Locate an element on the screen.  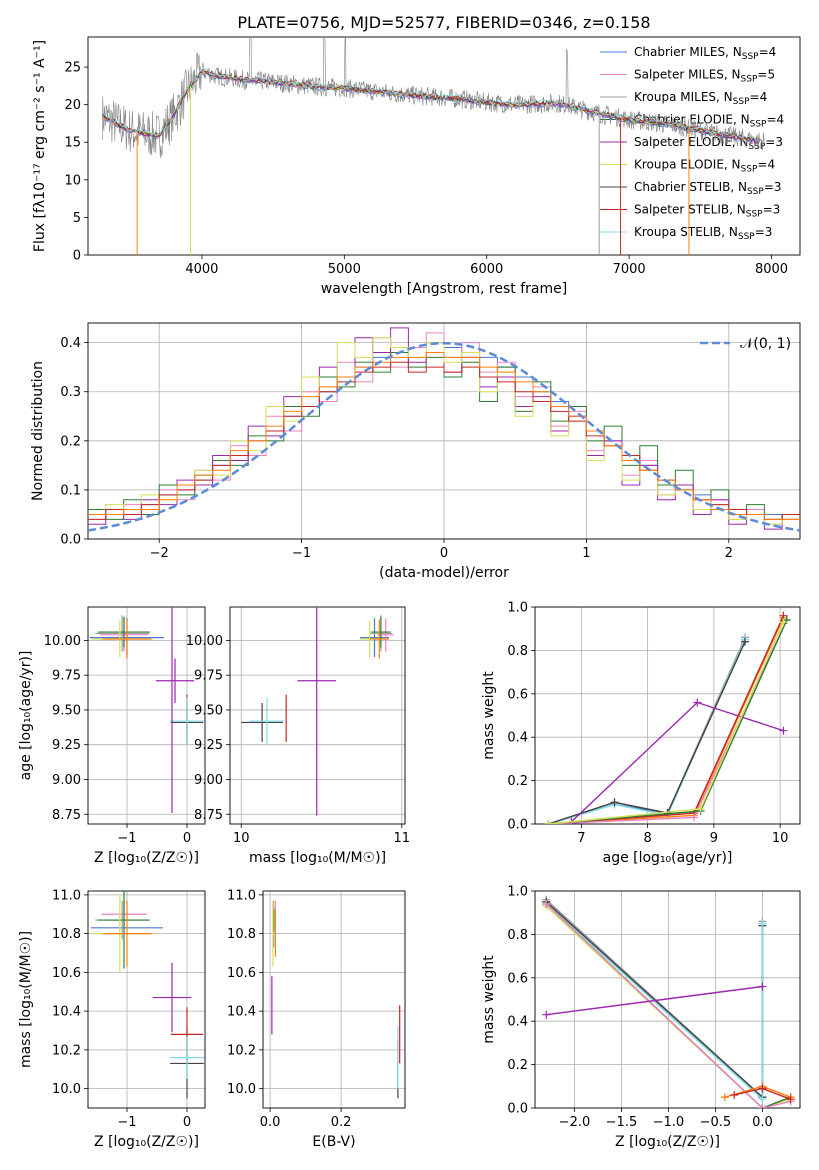
y-tick-label: 10.6 is located at coordinates (66, 973).